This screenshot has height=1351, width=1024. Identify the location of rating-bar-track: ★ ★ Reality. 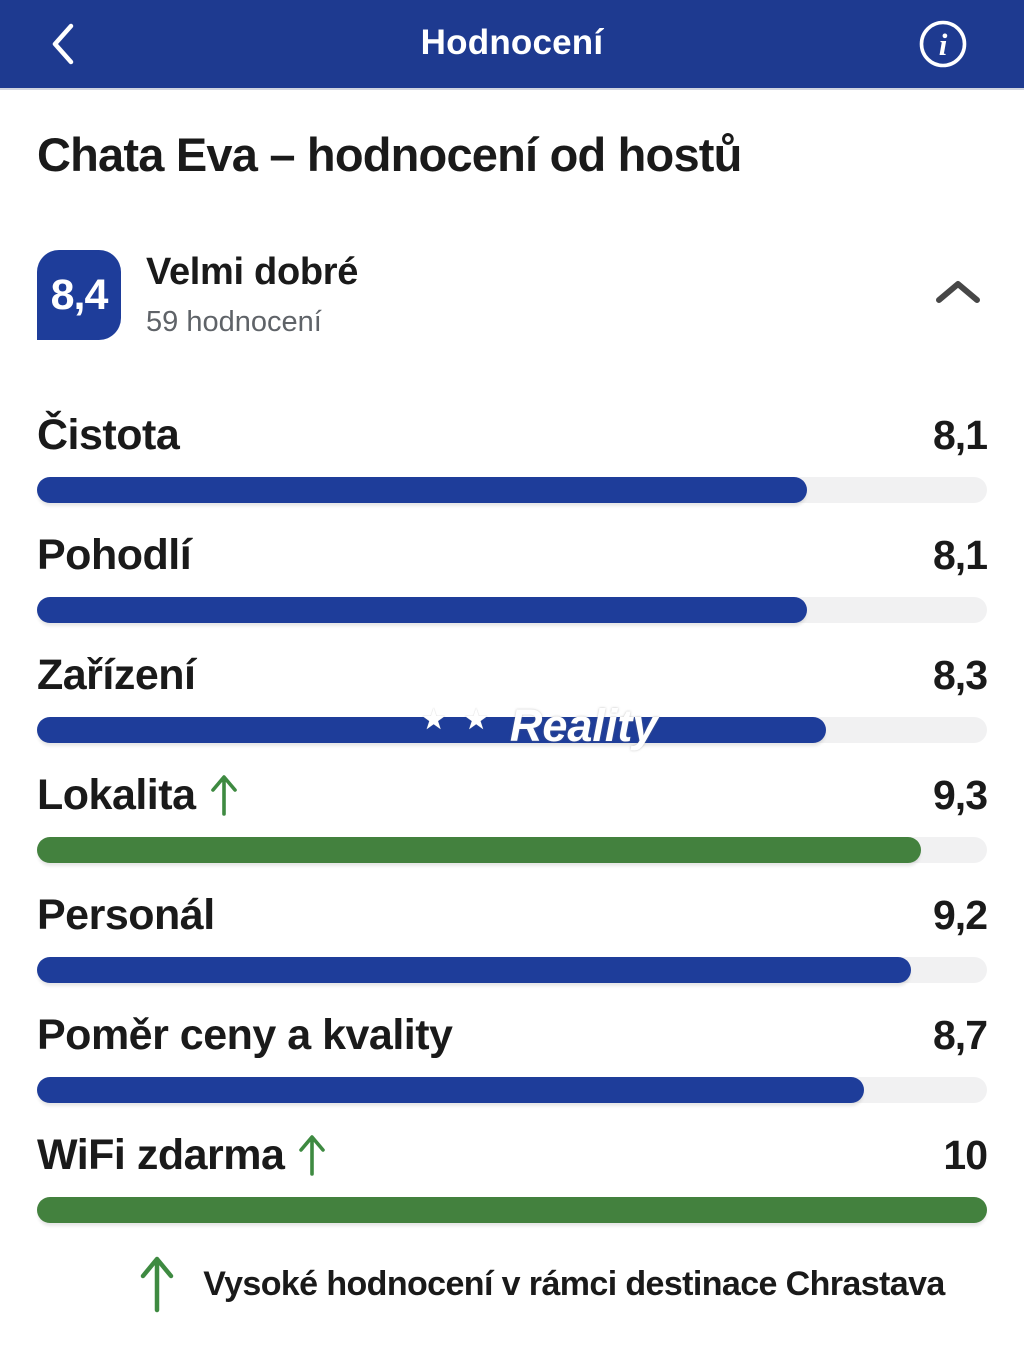
(512, 725).